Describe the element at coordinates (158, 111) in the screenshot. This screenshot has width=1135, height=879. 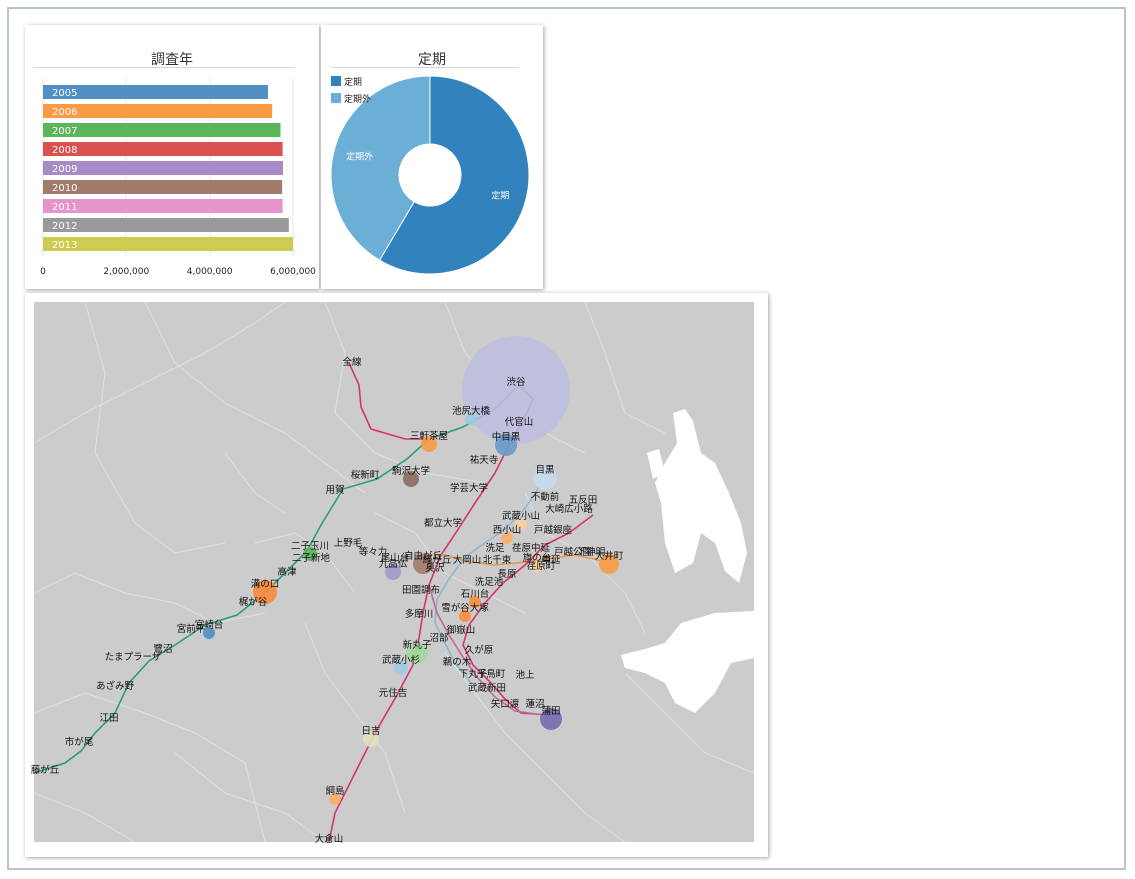
I see `bar-2006` at that location.